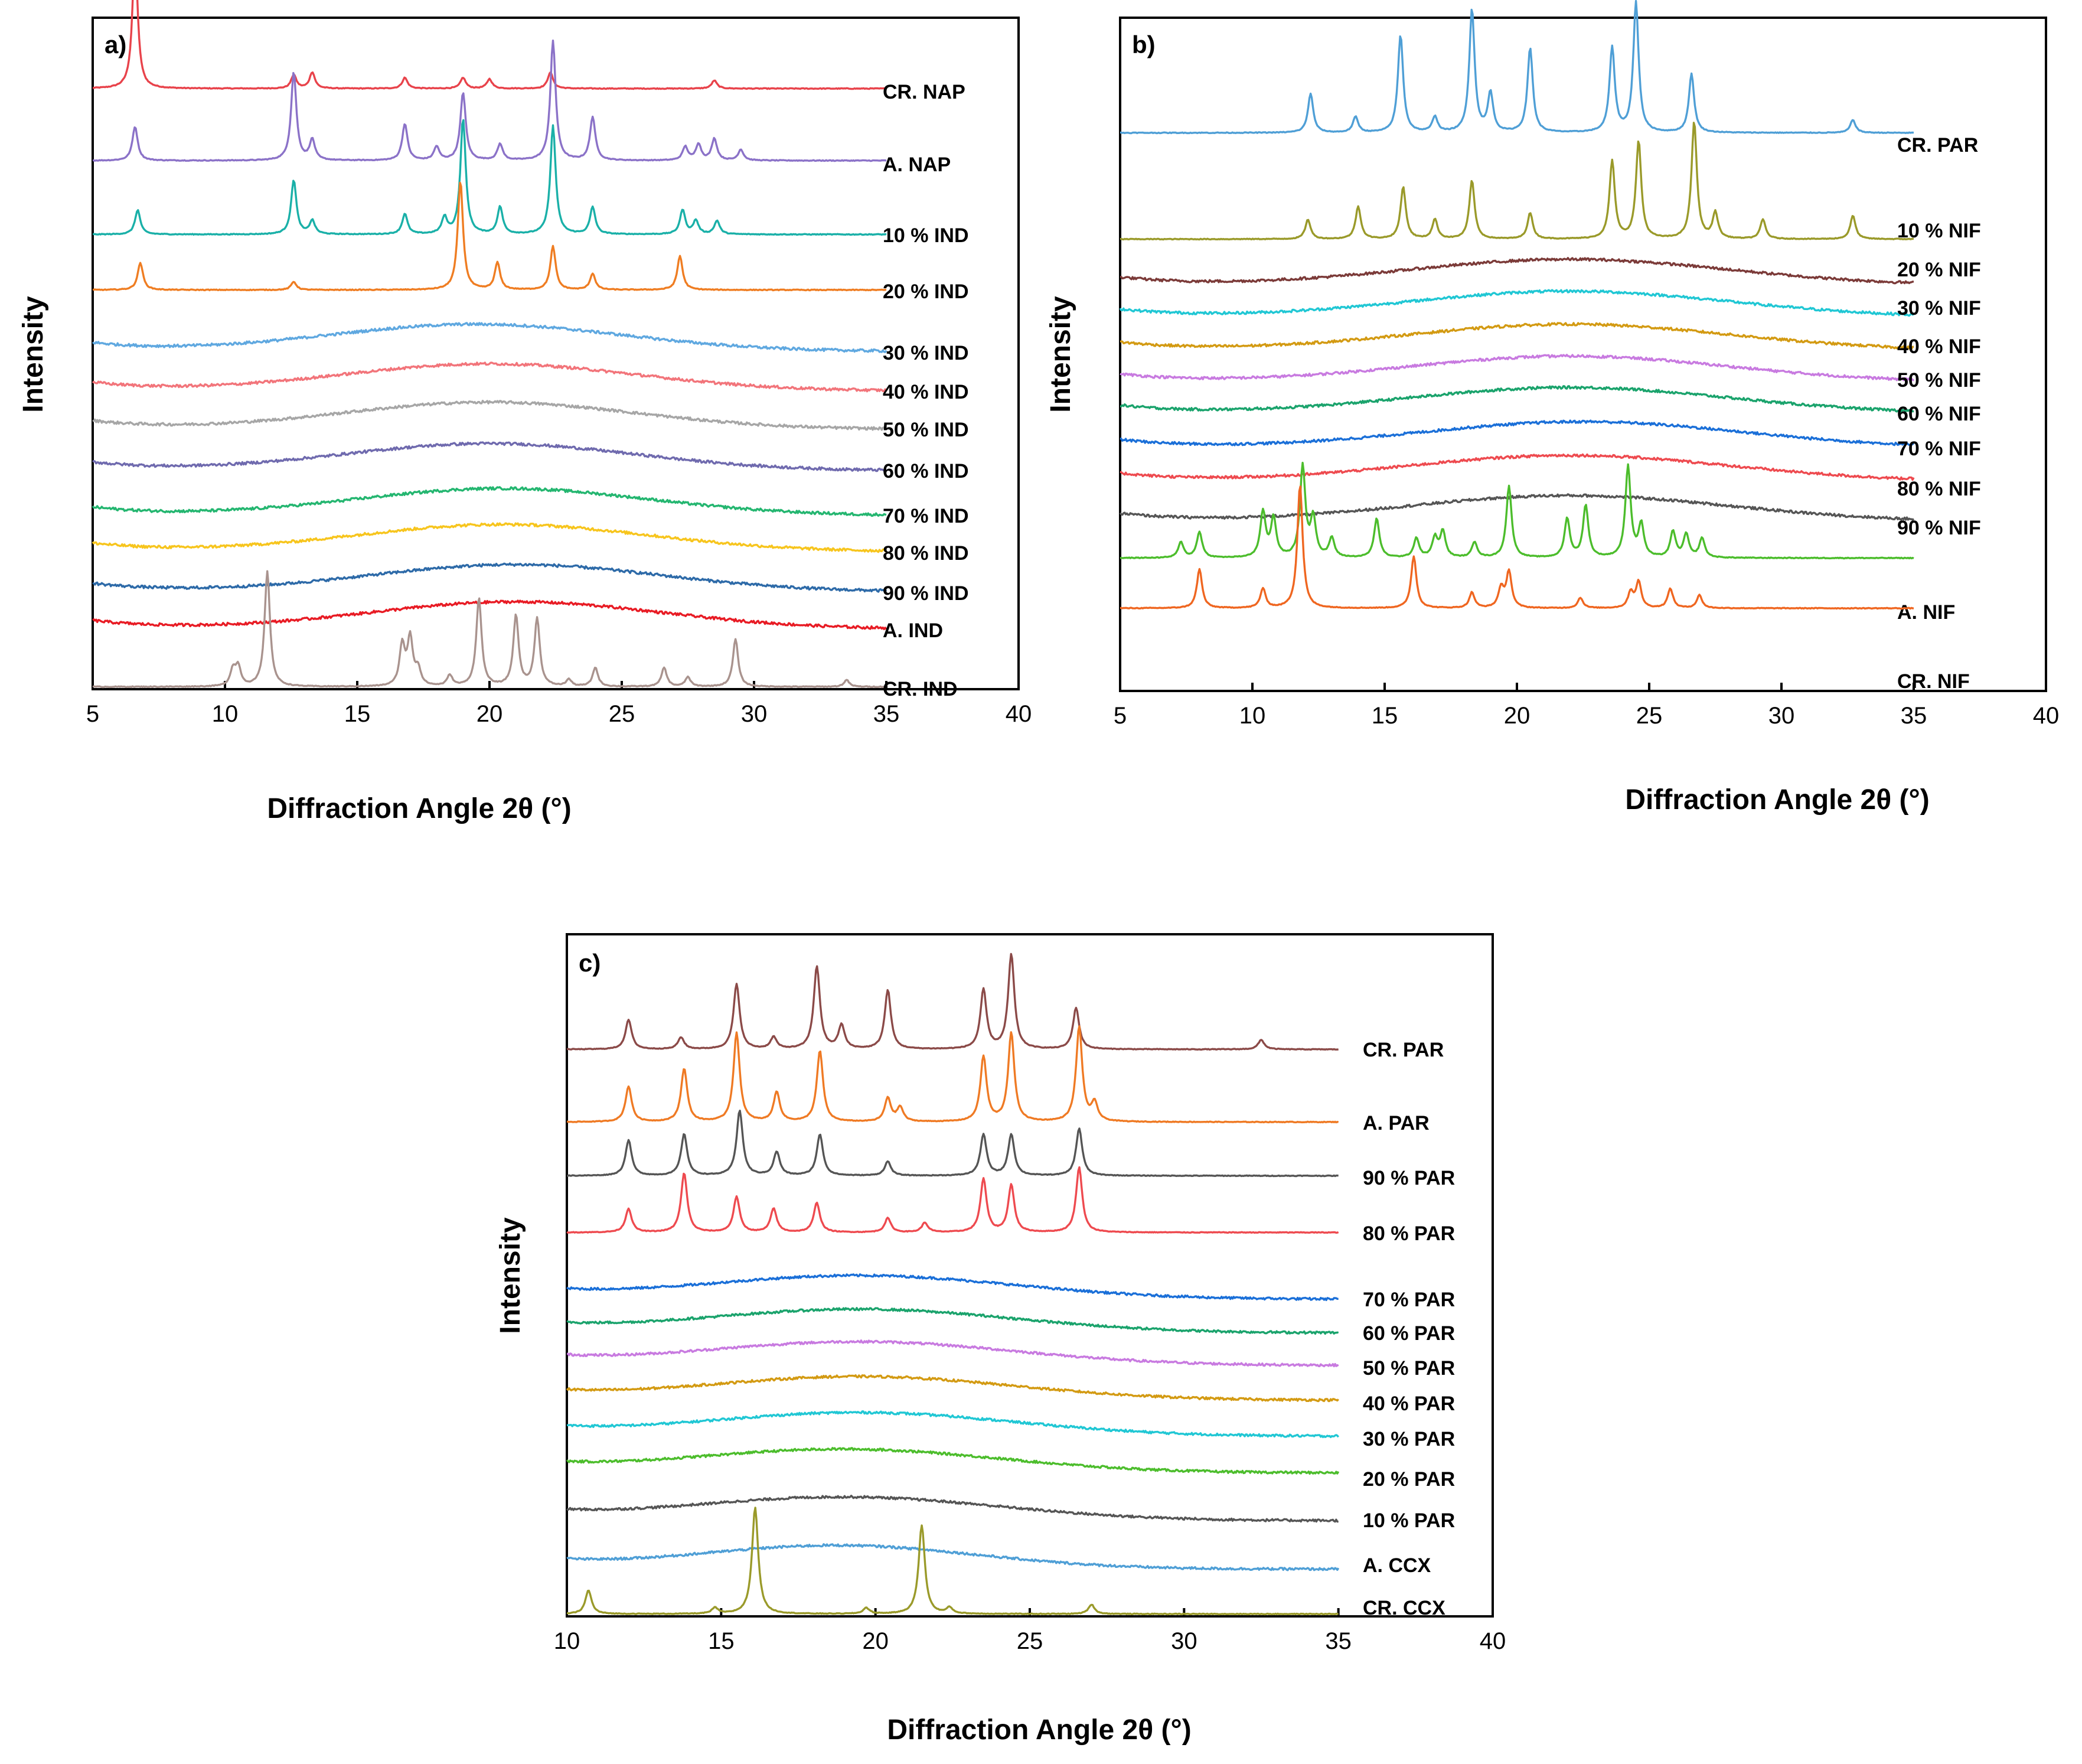 This screenshot has width=2082, height=1764. I want to click on series-label: CR. NIF, so click(1933, 681).